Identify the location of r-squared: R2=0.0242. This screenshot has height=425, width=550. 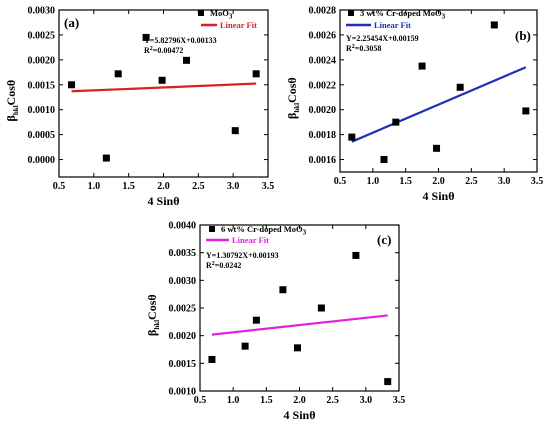
(223, 265).